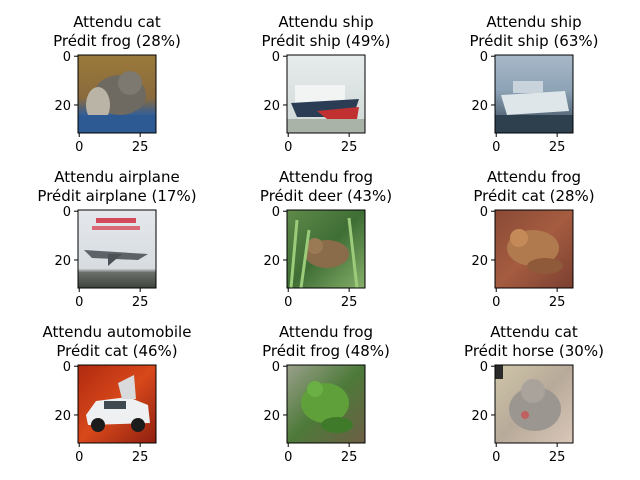  I want to click on panel-title-predicted: Prédit ship (63%), so click(533, 41).